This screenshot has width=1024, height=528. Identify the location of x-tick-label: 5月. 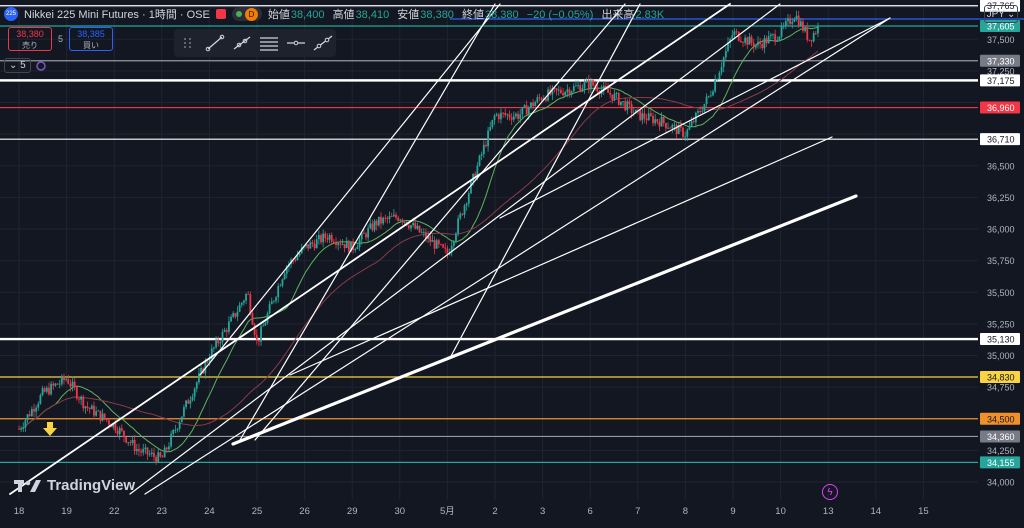
(447, 511).